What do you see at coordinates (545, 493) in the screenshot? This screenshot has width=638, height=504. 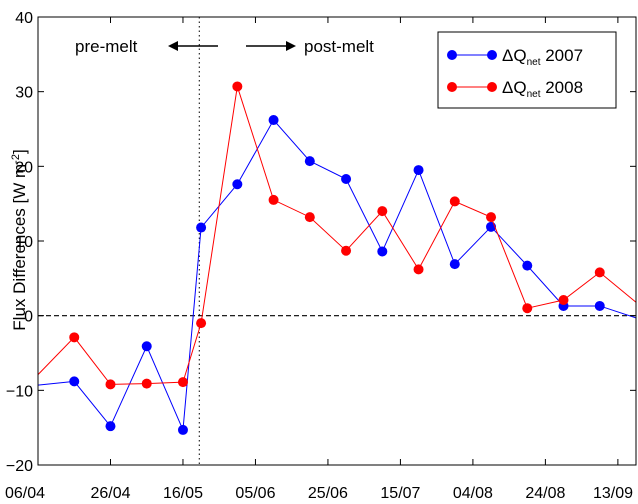 I see `x-tick-label: 24/08` at bounding box center [545, 493].